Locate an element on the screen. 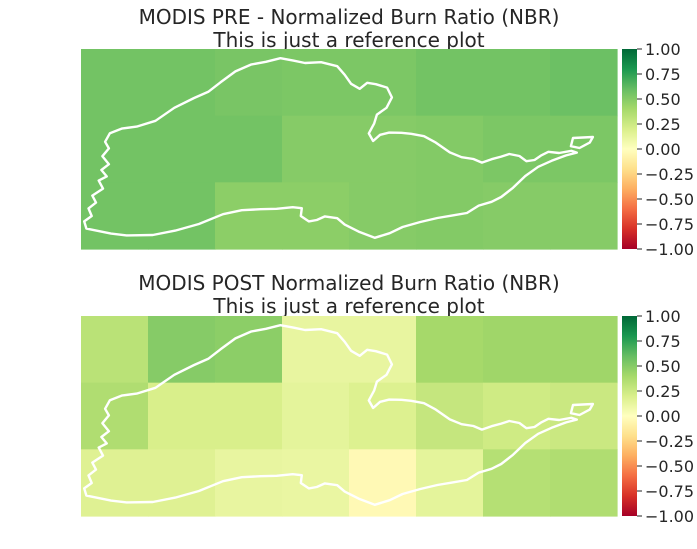  chart-title: MODIS POST Normalized Burn Ratio (NBR) is located at coordinates (348, 283).